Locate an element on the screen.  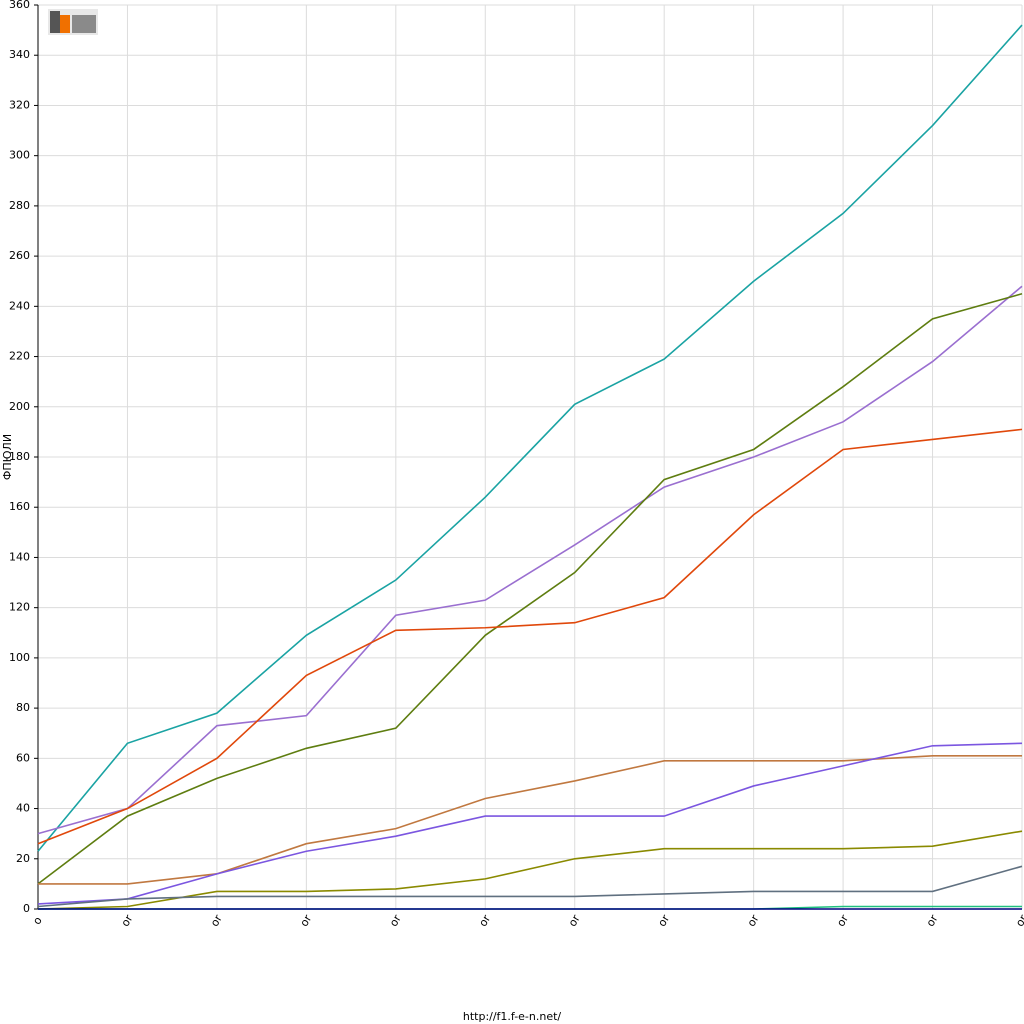
y-tick-label: 120 is located at coordinates (19, 607).